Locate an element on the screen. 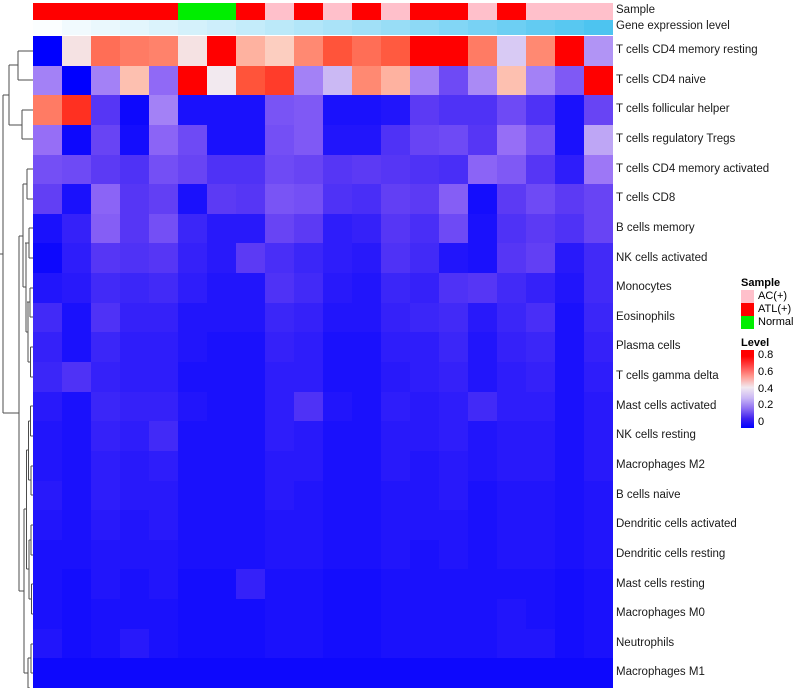 This screenshot has height=700, width=800. level-tick-label: 0.2 is located at coordinates (766, 405).